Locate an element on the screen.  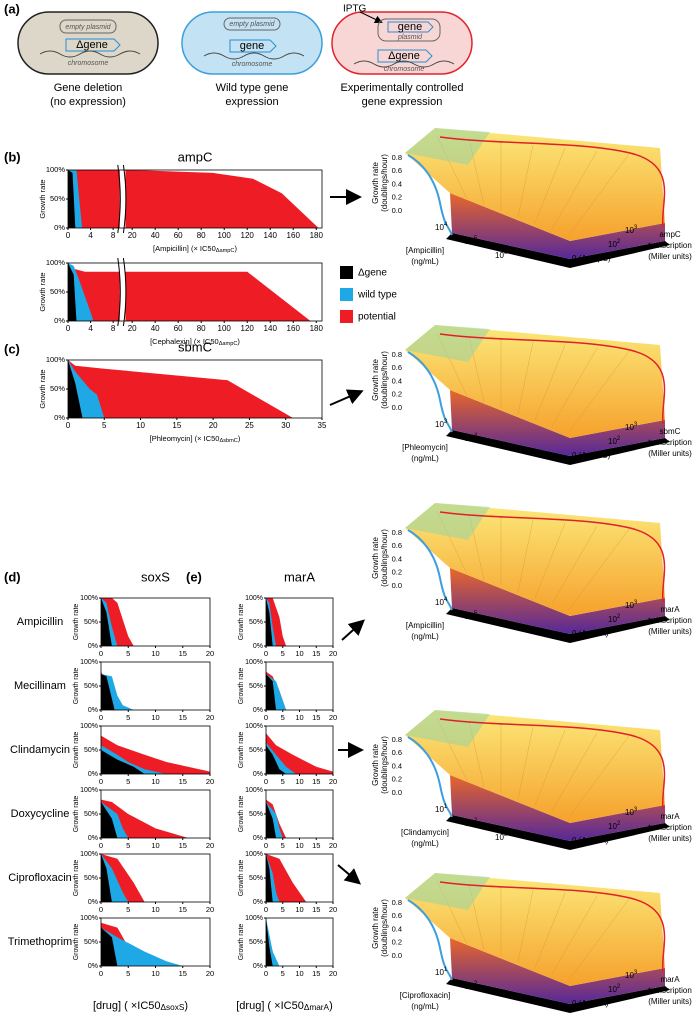
floor is located at coordinates (558, 832).